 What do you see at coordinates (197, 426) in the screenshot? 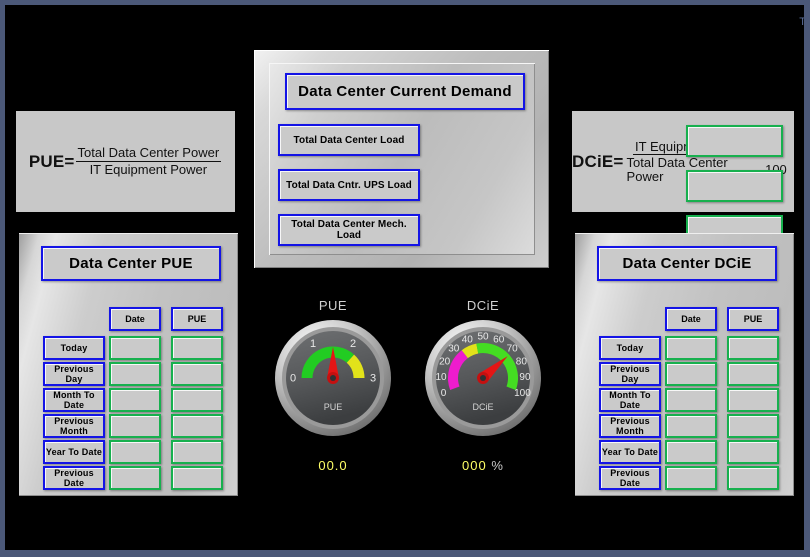
I see `pue-row-value-previous-month` at bounding box center [197, 426].